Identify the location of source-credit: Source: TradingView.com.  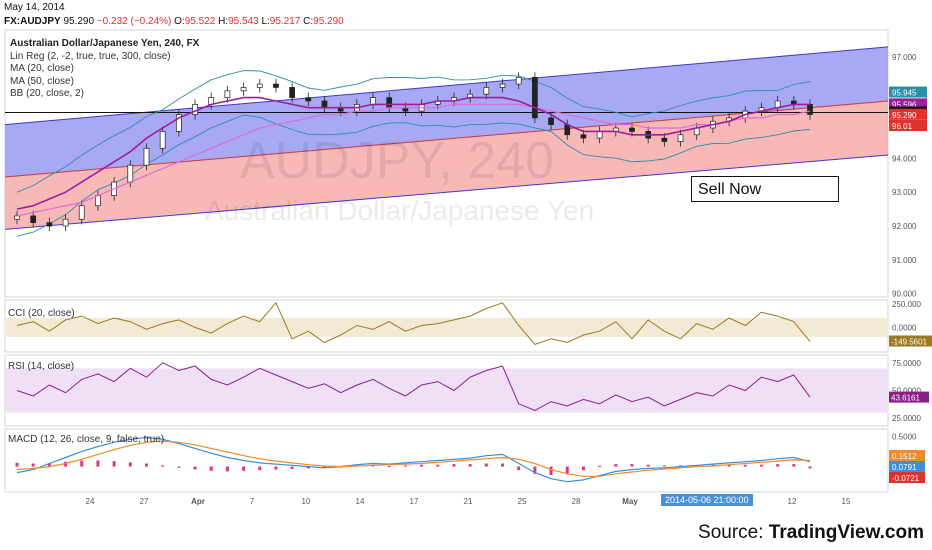
(811, 533).